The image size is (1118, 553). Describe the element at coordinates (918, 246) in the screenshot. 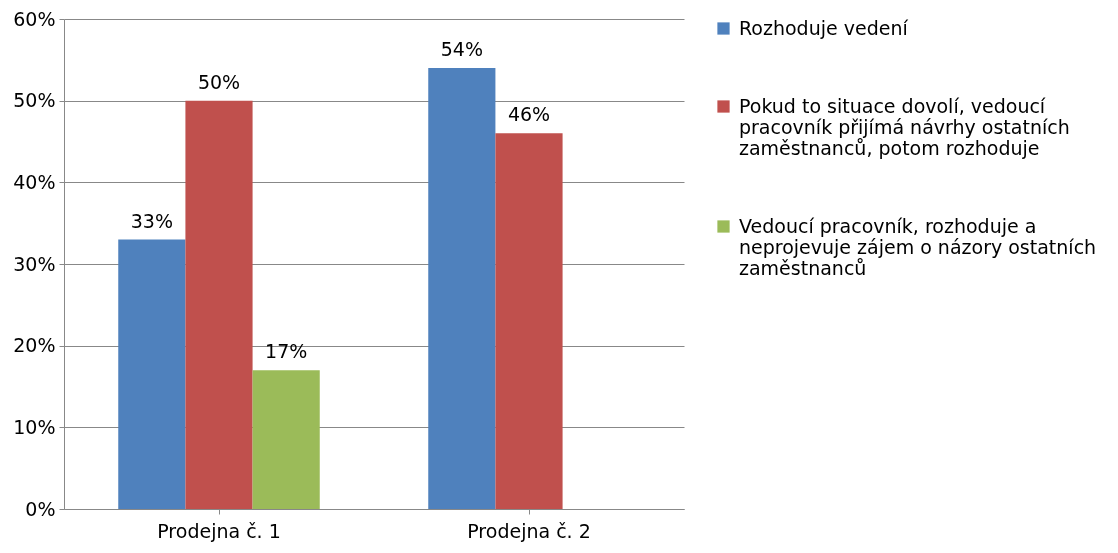

I see `legend-label: Vedoucí pracovník, rozhoduje a neprojevuje zájem o názory ostatních zaměstnanců` at that location.